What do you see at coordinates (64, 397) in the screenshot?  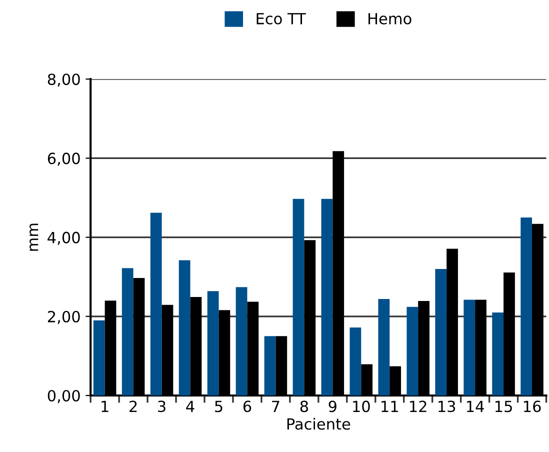 I see `y-tick-label: 0,00` at bounding box center [64, 397].